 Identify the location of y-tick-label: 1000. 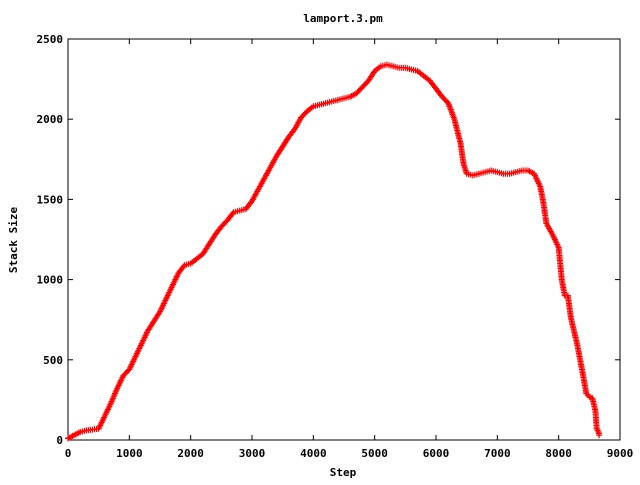
(50, 280).